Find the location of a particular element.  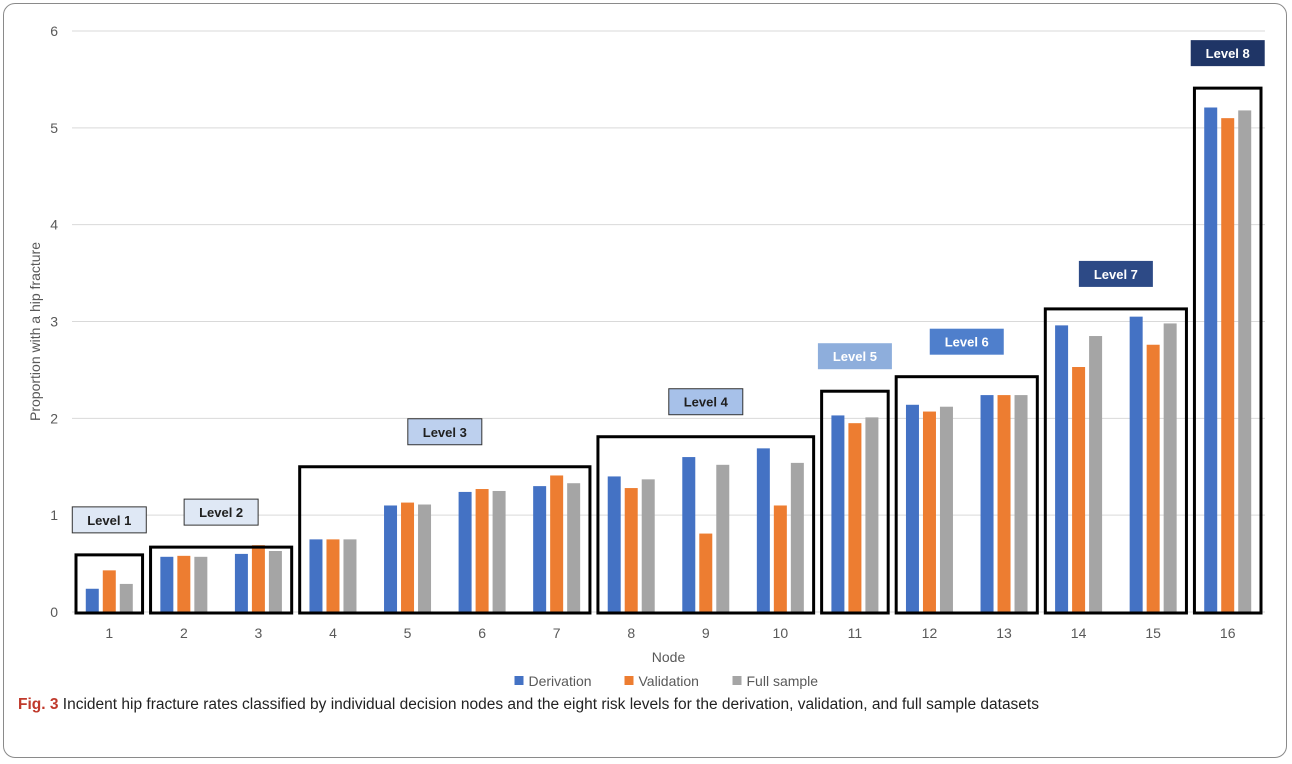

x-axis-title: Node is located at coordinates (669, 657).